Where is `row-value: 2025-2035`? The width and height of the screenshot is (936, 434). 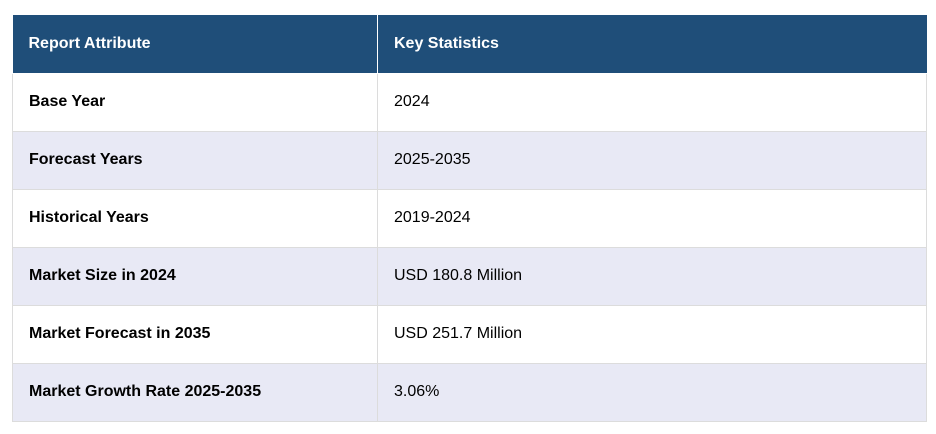 row-value: 2025-2035 is located at coordinates (652, 160).